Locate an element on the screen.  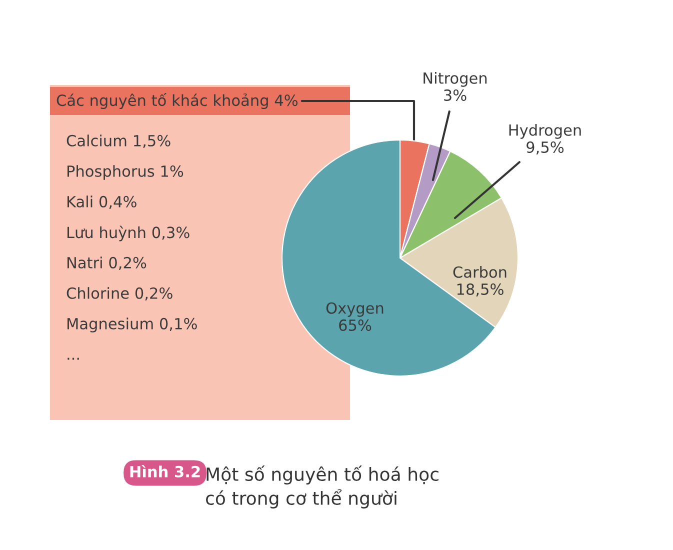
data-label: 9,5% is located at coordinates (545, 148).